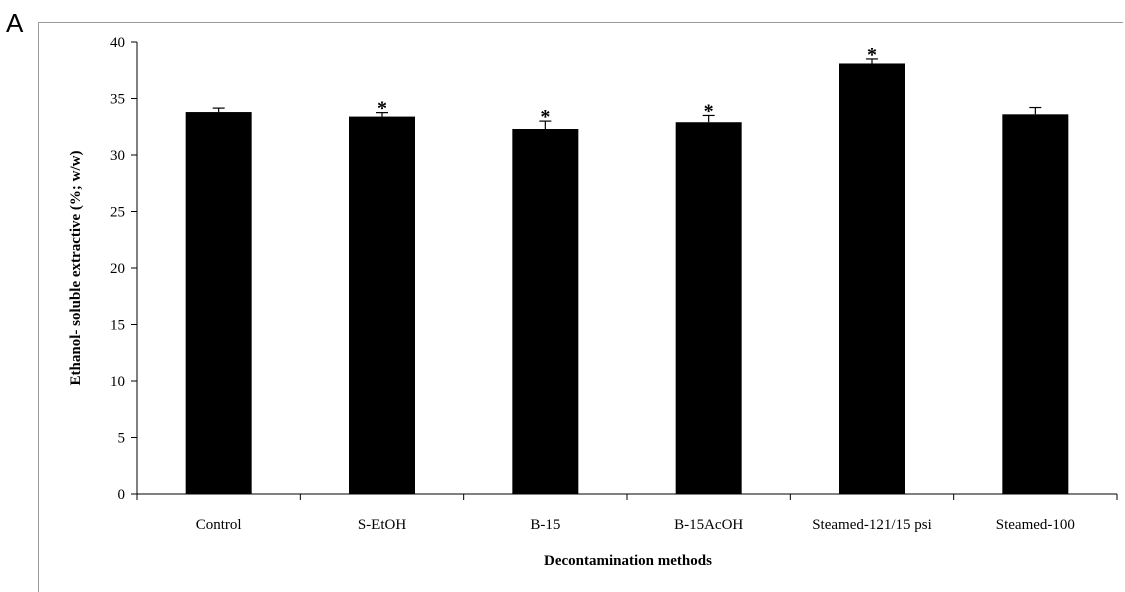  What do you see at coordinates (117, 43) in the screenshot?
I see `y-tick-label: 40` at bounding box center [117, 43].